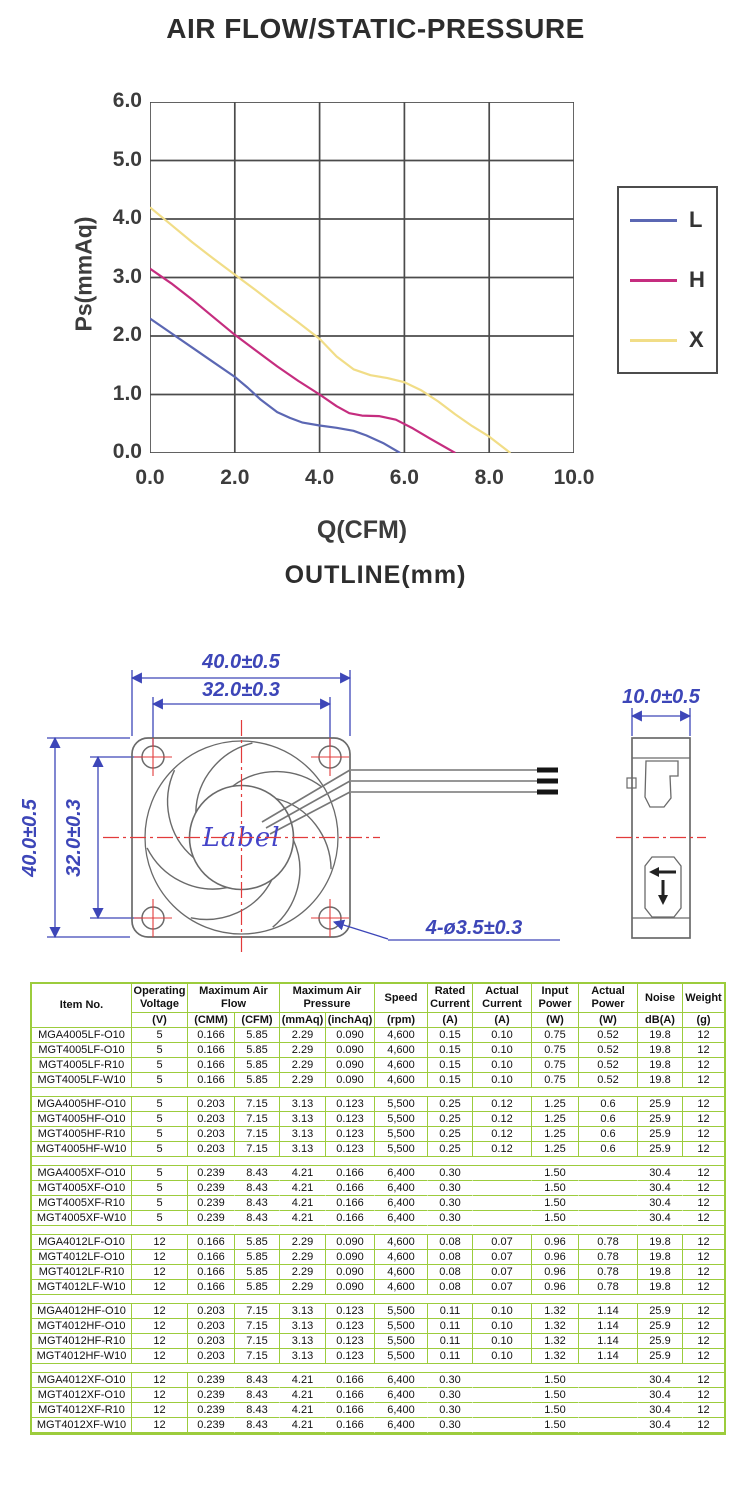 This screenshot has width=751, height=1485. I want to click on chart-legend: L H X, so click(667, 280).